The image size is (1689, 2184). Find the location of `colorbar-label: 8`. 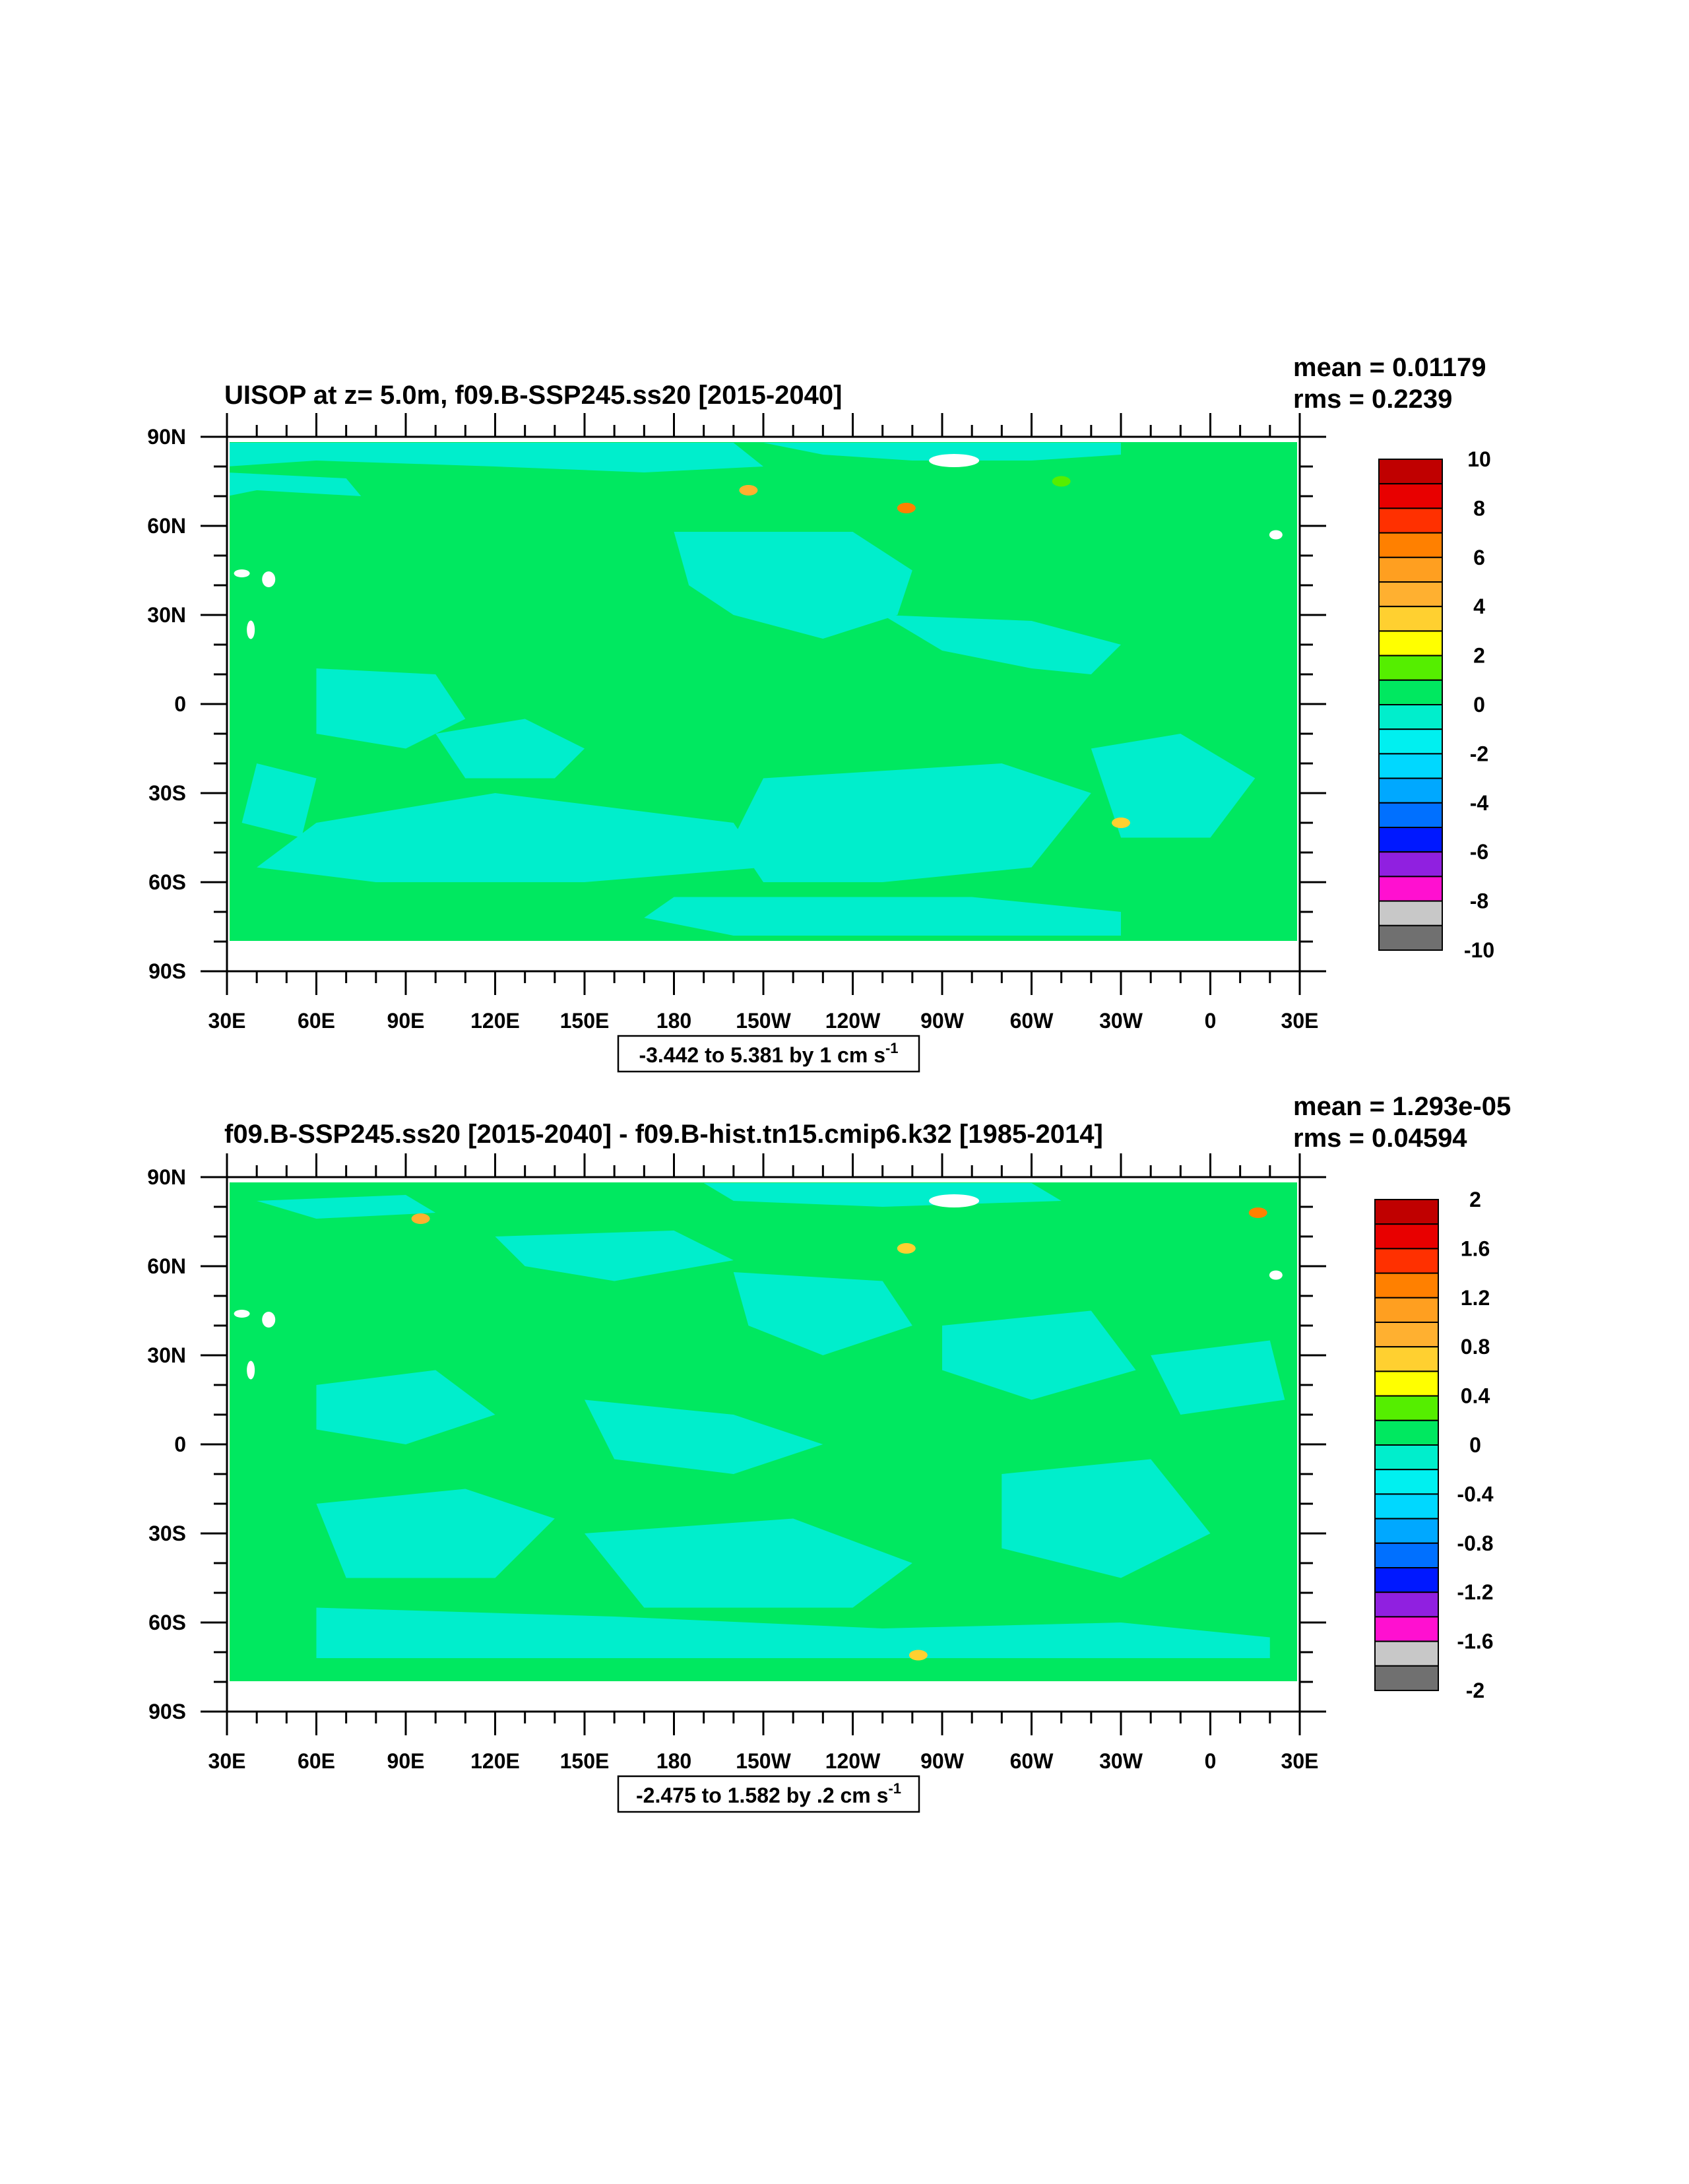

colorbar-label: 8 is located at coordinates (1479, 508).